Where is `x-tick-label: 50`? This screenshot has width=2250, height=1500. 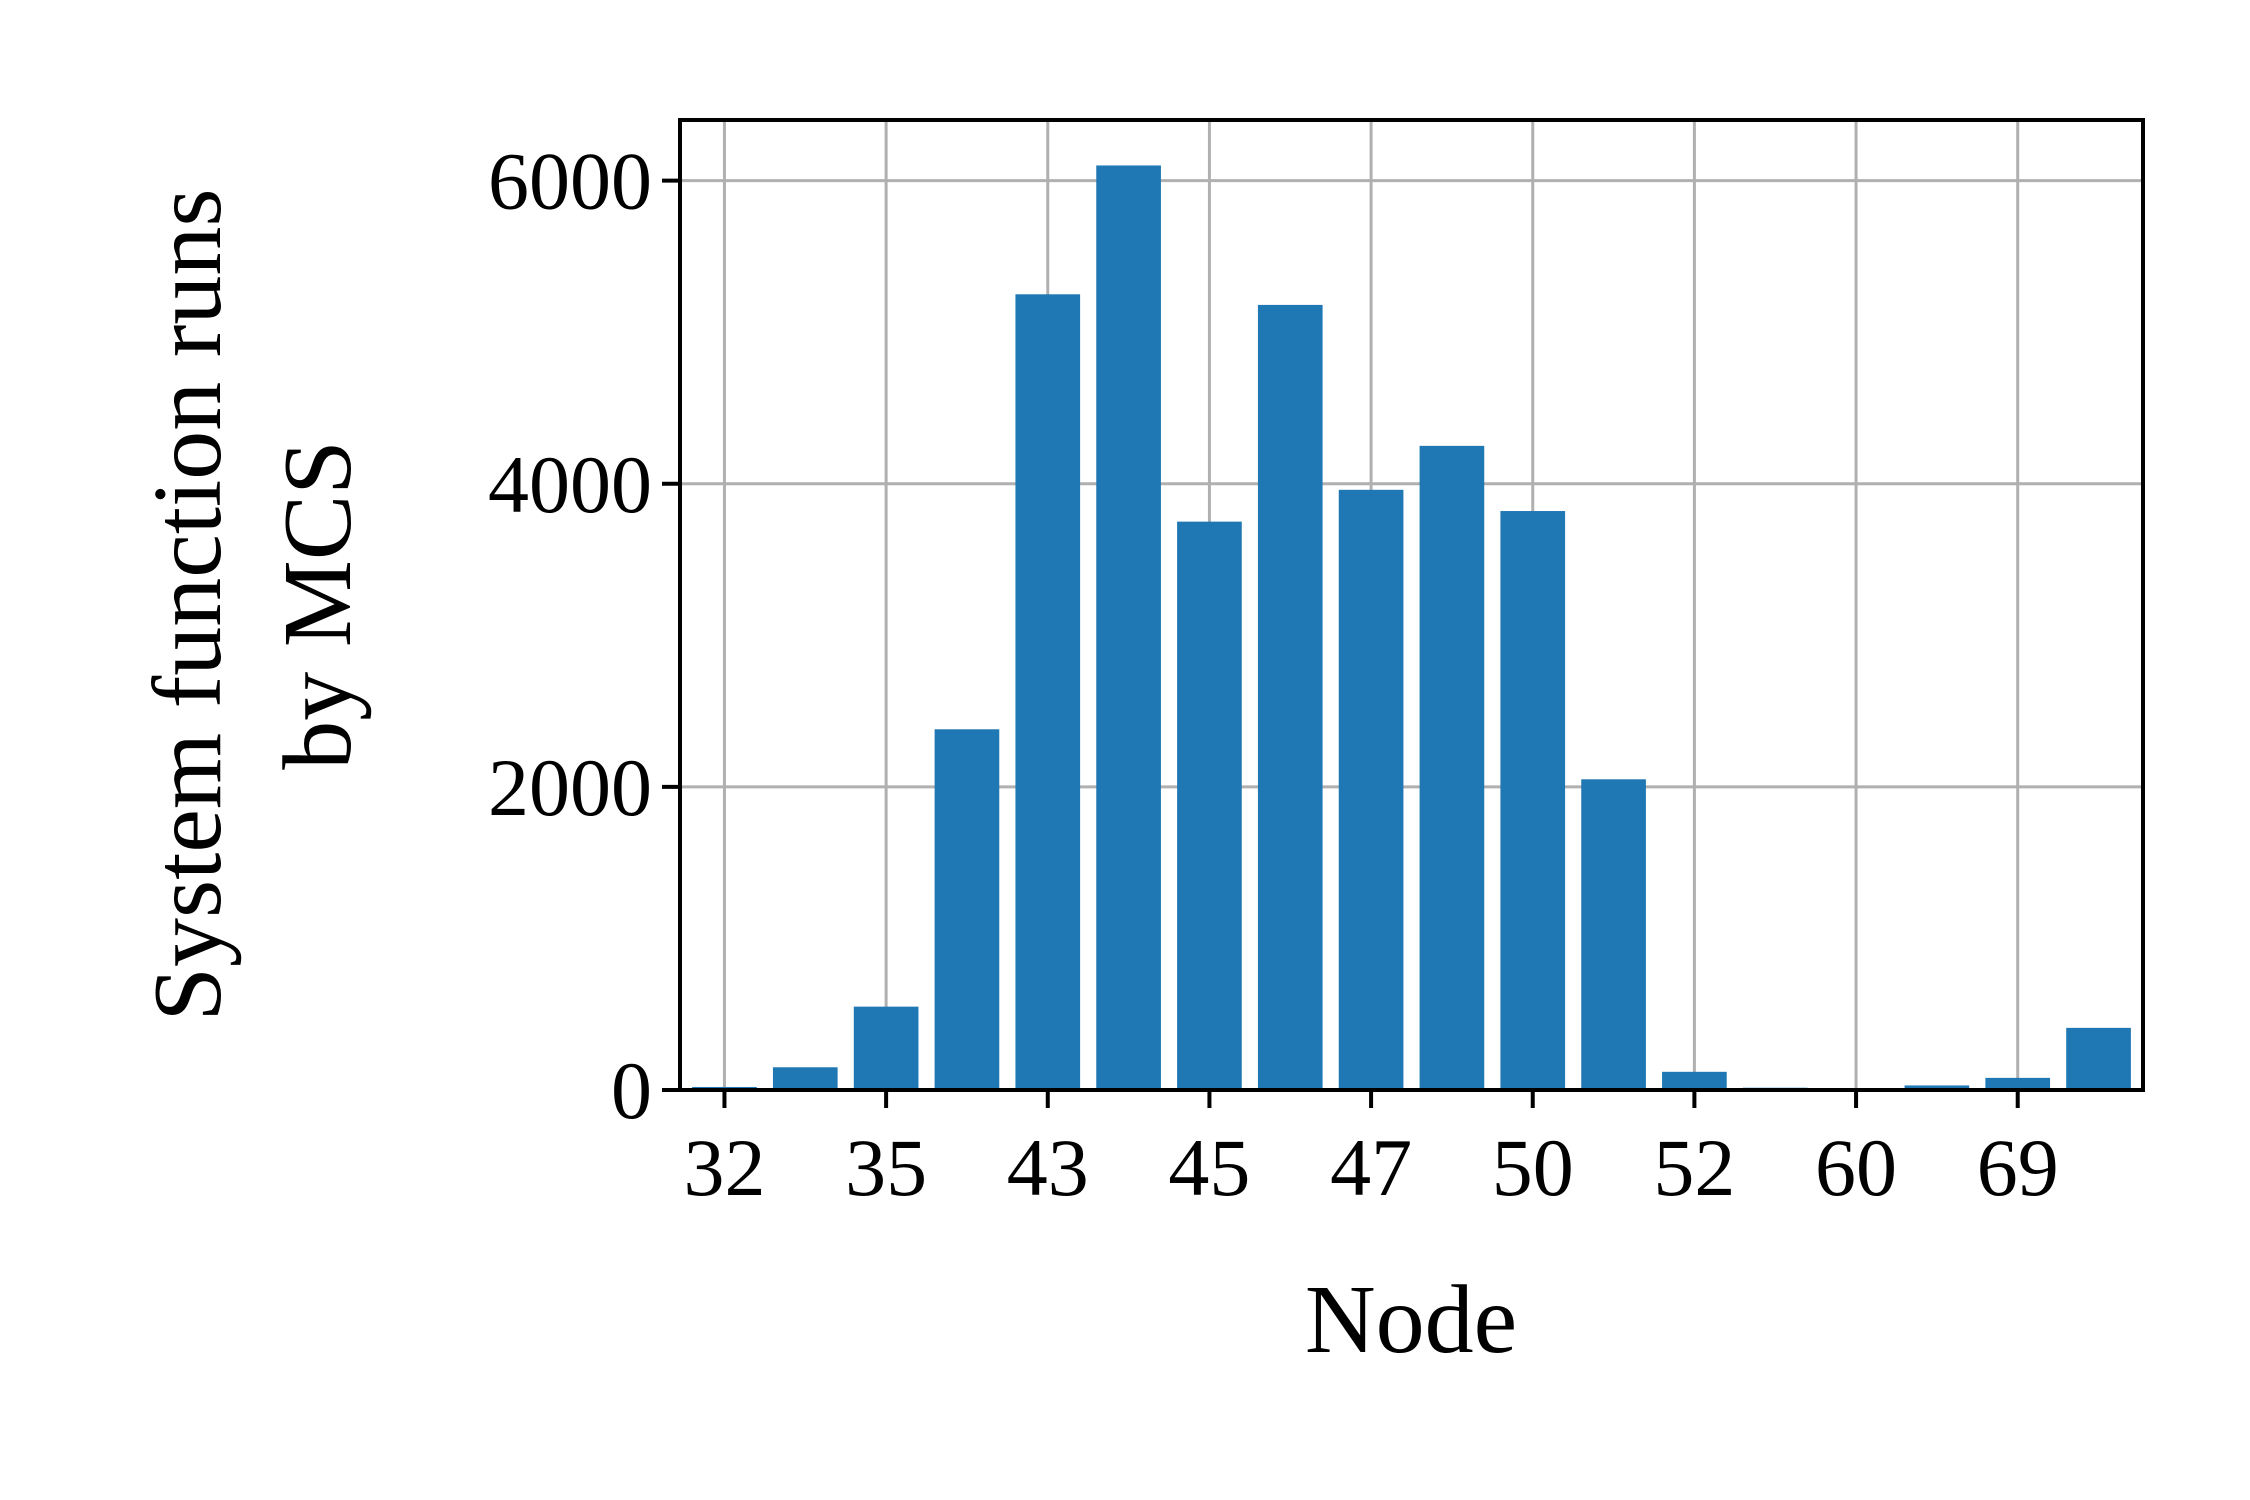 x-tick-label: 50 is located at coordinates (1533, 1167).